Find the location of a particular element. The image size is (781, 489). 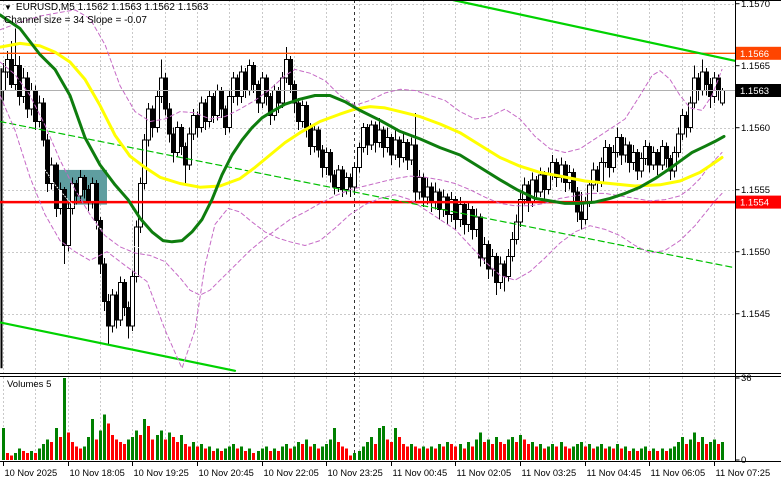

time-tick-label: 11 Nov 03:25 is located at coordinates (549, 473).